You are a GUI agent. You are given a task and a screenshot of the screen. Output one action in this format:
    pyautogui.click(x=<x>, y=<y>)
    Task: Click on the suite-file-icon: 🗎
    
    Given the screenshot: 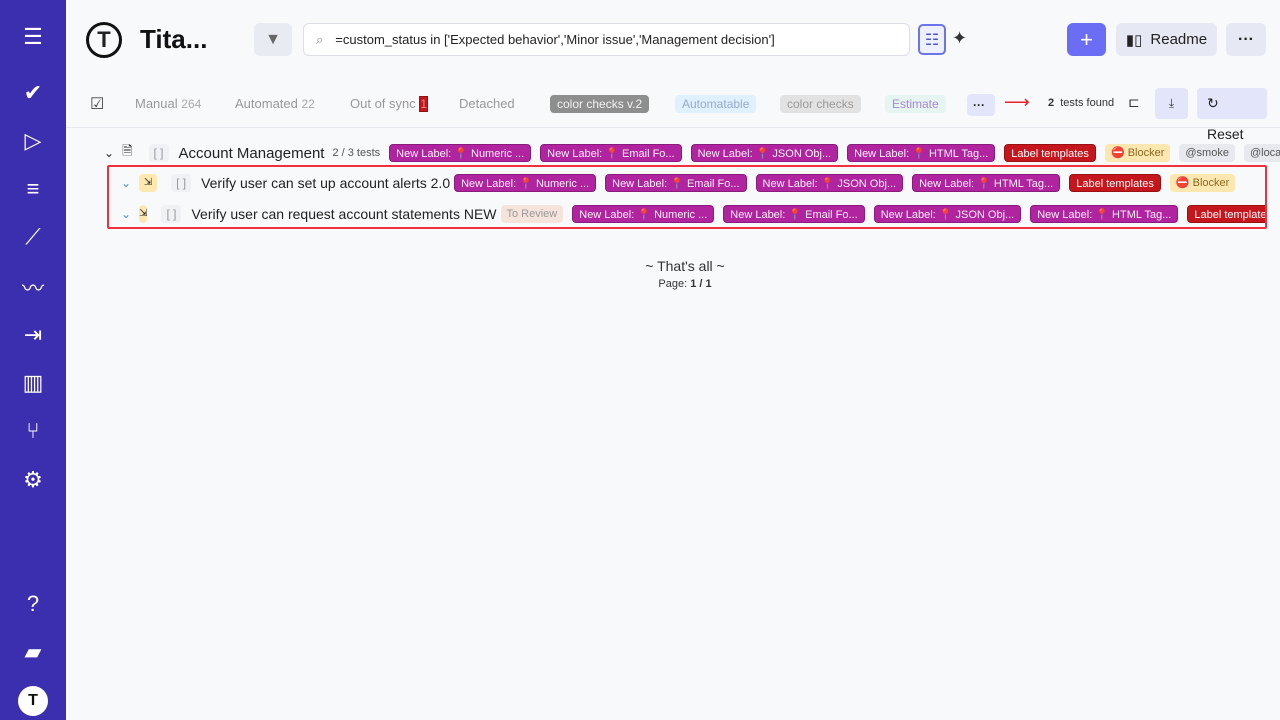 What is the action you would take?
    pyautogui.click(x=127, y=150)
    